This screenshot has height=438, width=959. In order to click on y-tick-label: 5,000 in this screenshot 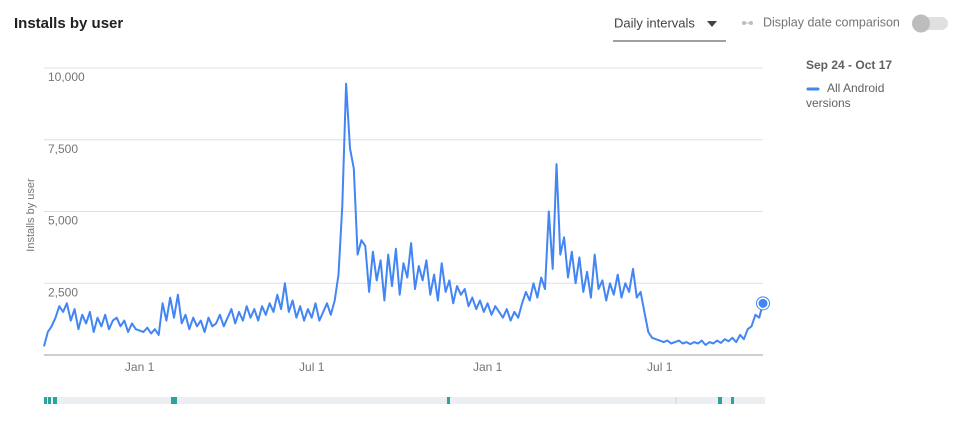, I will do `click(63, 221)`.